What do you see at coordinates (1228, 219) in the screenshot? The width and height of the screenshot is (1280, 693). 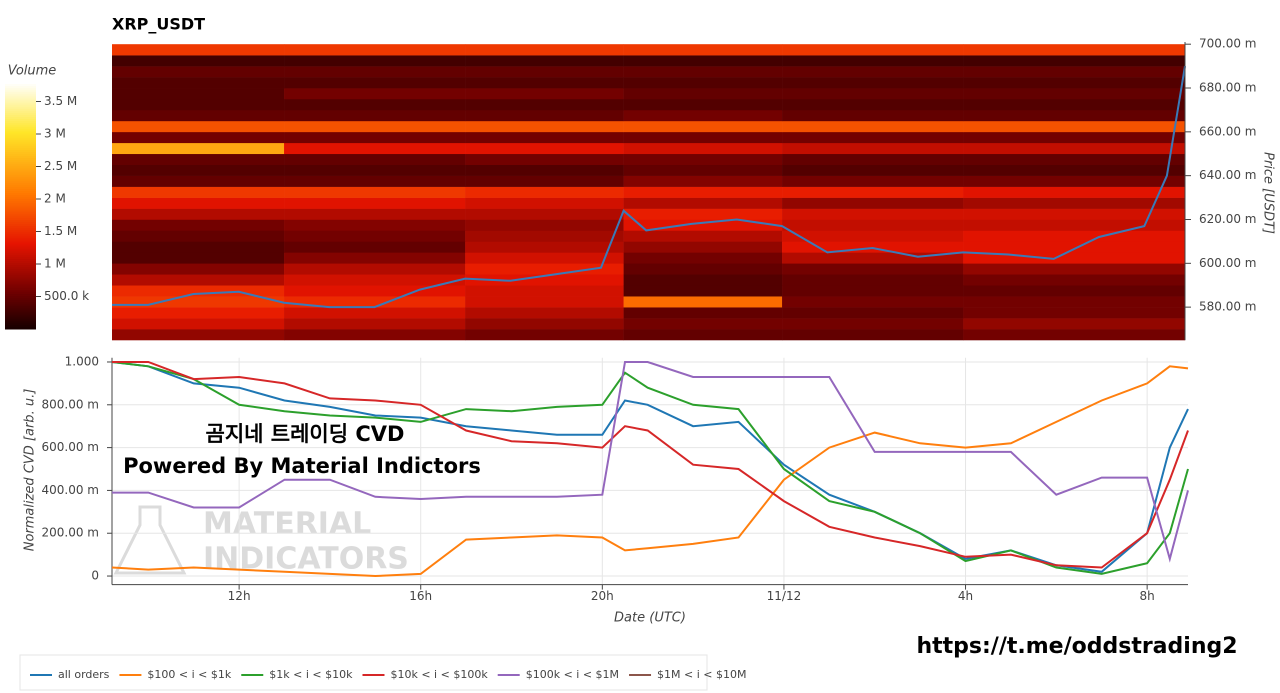 I see `y-tick-label: 620.00 m` at bounding box center [1228, 219].